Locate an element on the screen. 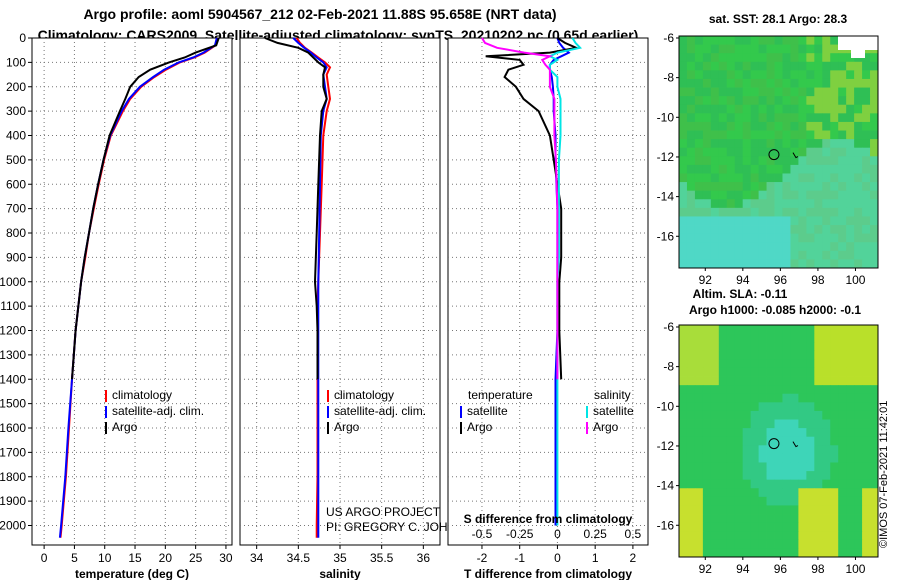 The width and height of the screenshot is (900, 580). temperature-panel-ytick-label: 200 is located at coordinates (16, 87).